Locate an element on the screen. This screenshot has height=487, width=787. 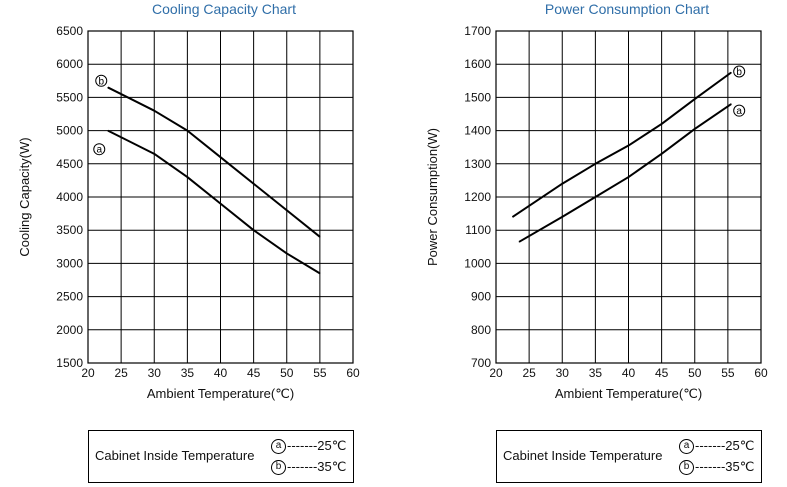
series-line-a is located at coordinates (625, 173).